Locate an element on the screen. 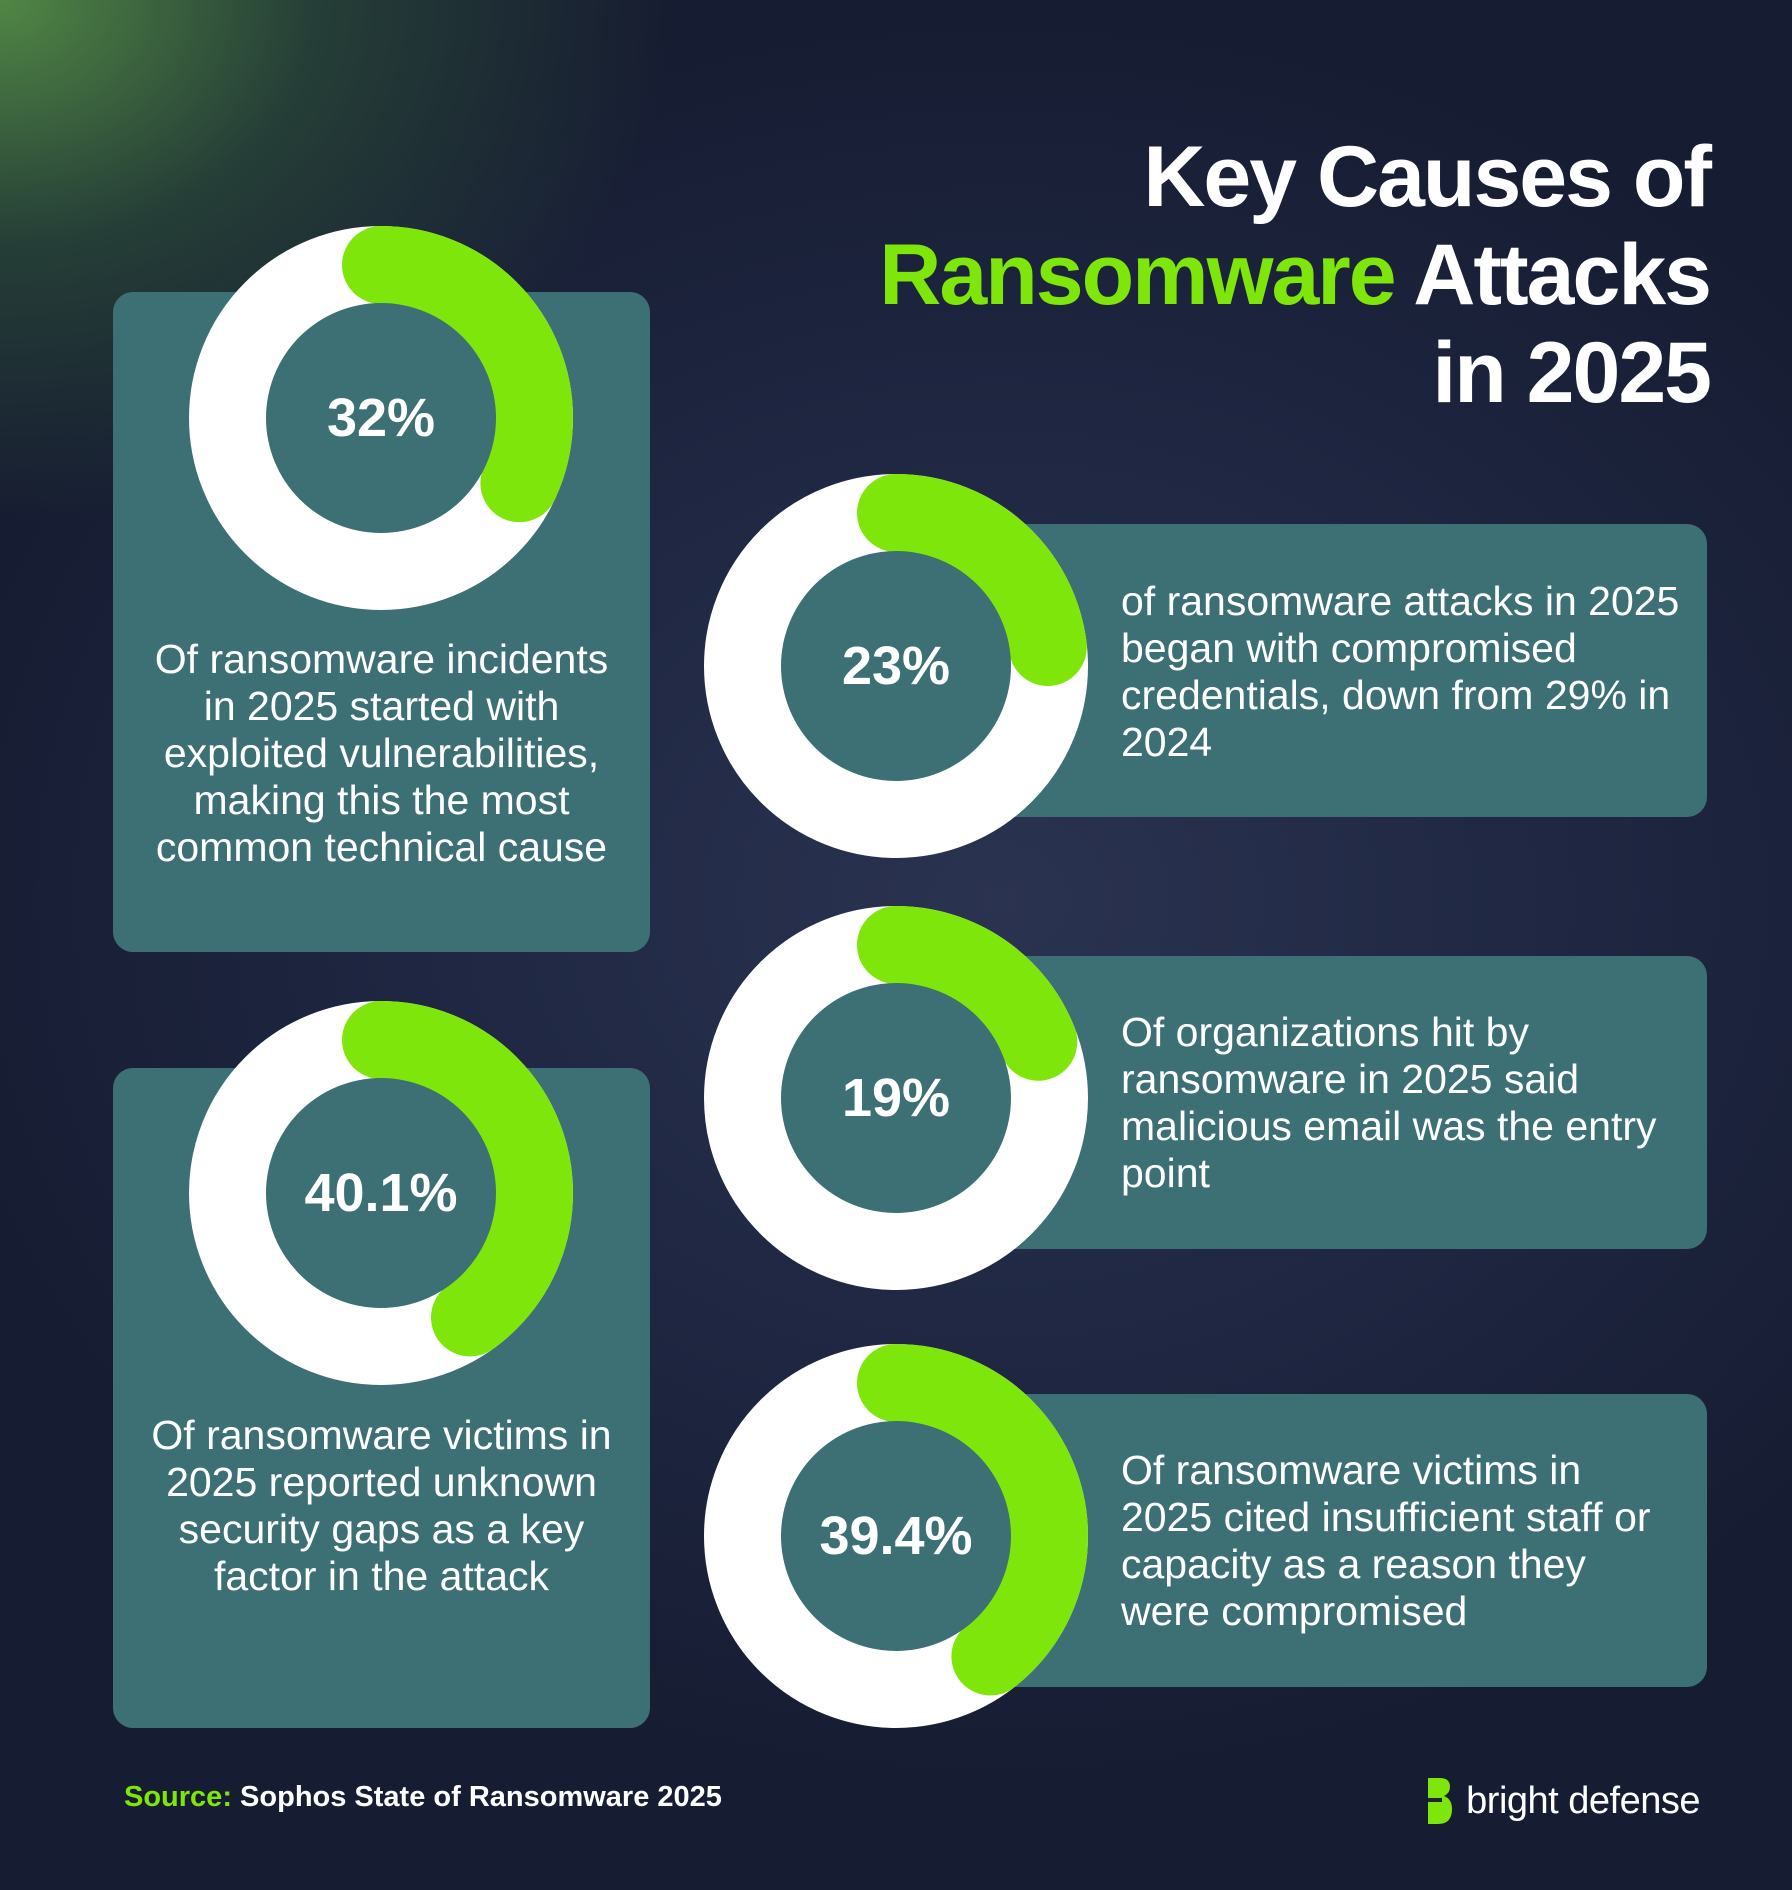  source-citation: Source: Sophos State of Ransomware 2025 is located at coordinates (423, 1797).